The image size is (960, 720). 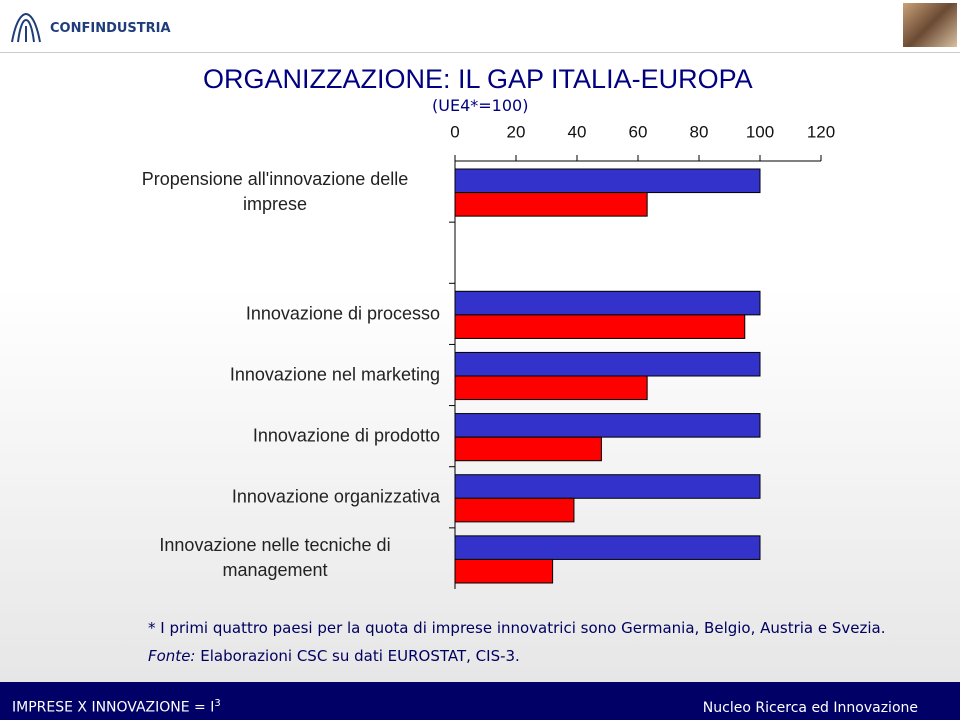 What do you see at coordinates (480, 105) in the screenshot?
I see `subtitle: (UE4*=100)` at bounding box center [480, 105].